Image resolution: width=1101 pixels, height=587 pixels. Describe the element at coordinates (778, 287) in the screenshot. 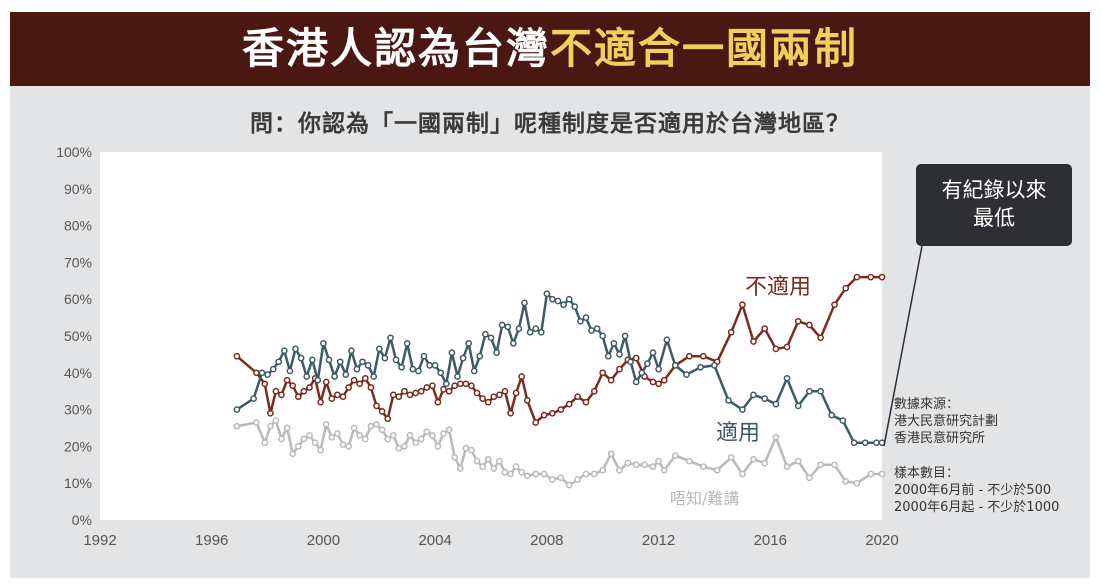

I see `series-label-not-applicable: 不適用` at that location.